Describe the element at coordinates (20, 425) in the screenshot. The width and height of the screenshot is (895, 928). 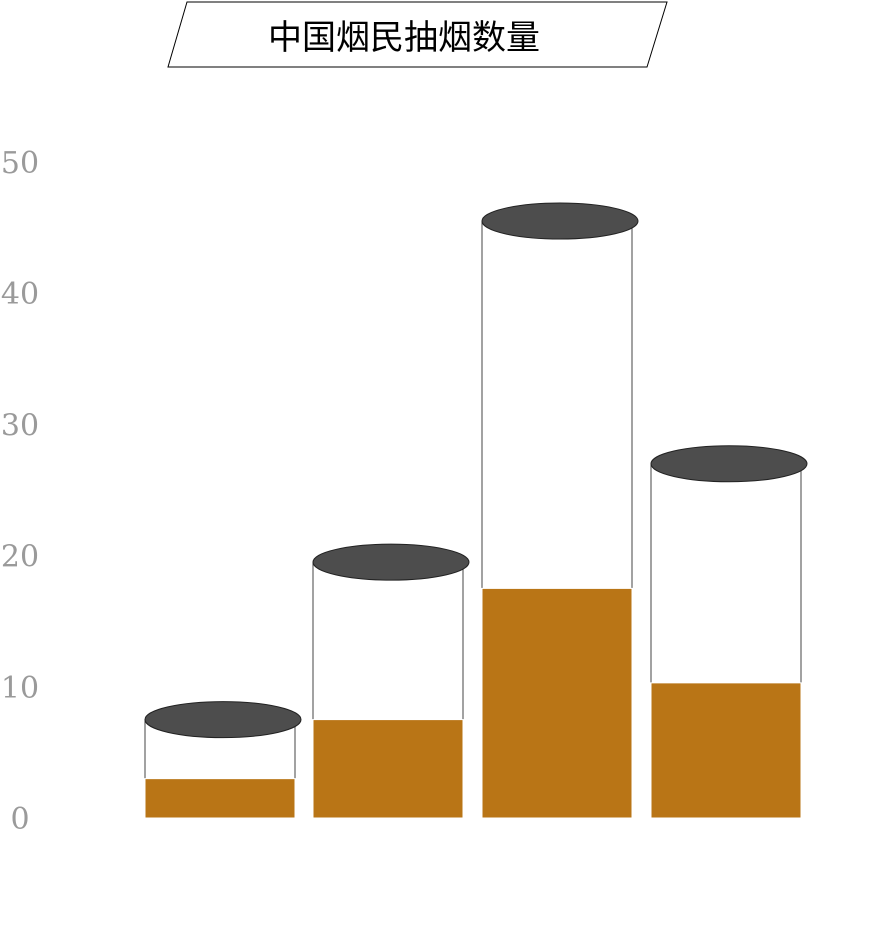
I see `y-tick-label: 30` at that location.